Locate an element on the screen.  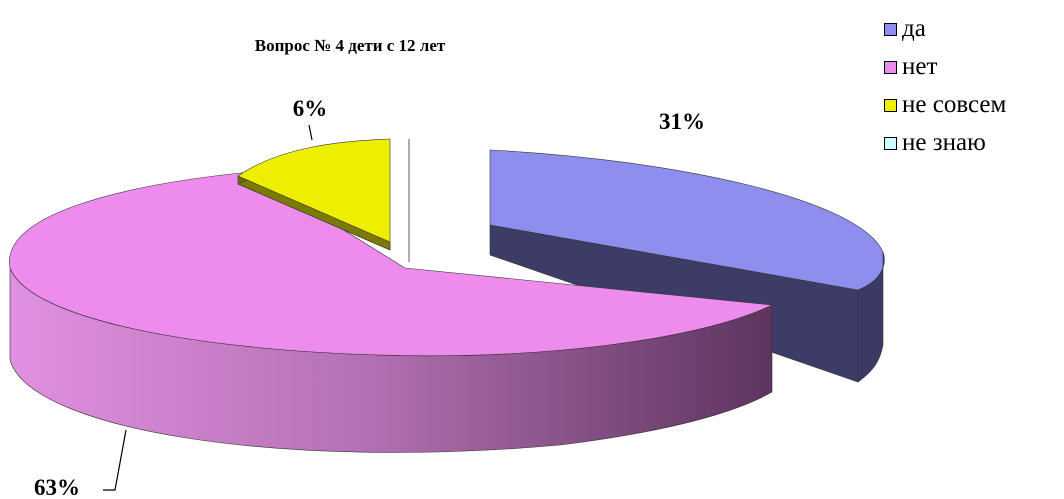
pie-slice-da-rim is located at coordinates (871, 317).